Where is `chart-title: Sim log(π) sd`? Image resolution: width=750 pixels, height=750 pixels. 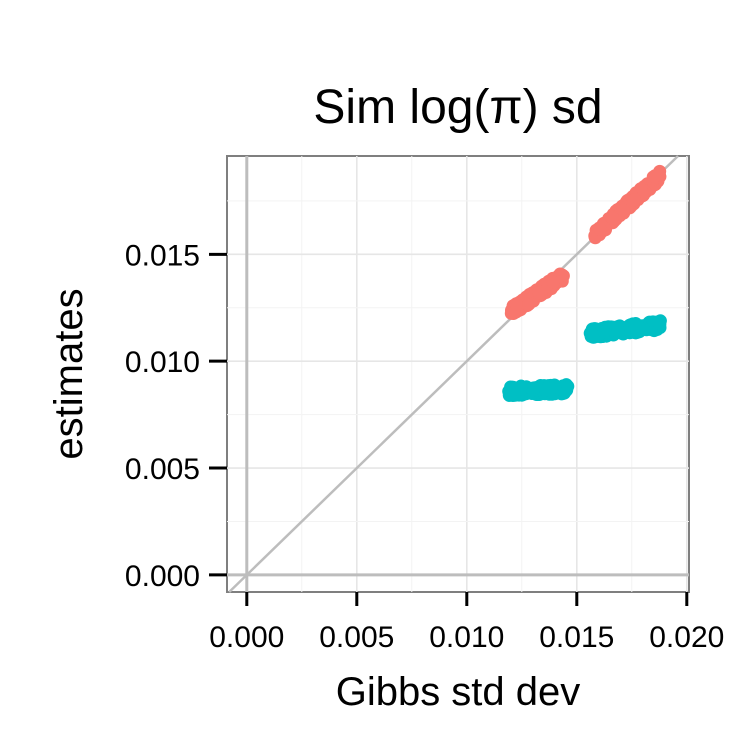 chart-title: Sim log(π) sd is located at coordinates (457, 107).